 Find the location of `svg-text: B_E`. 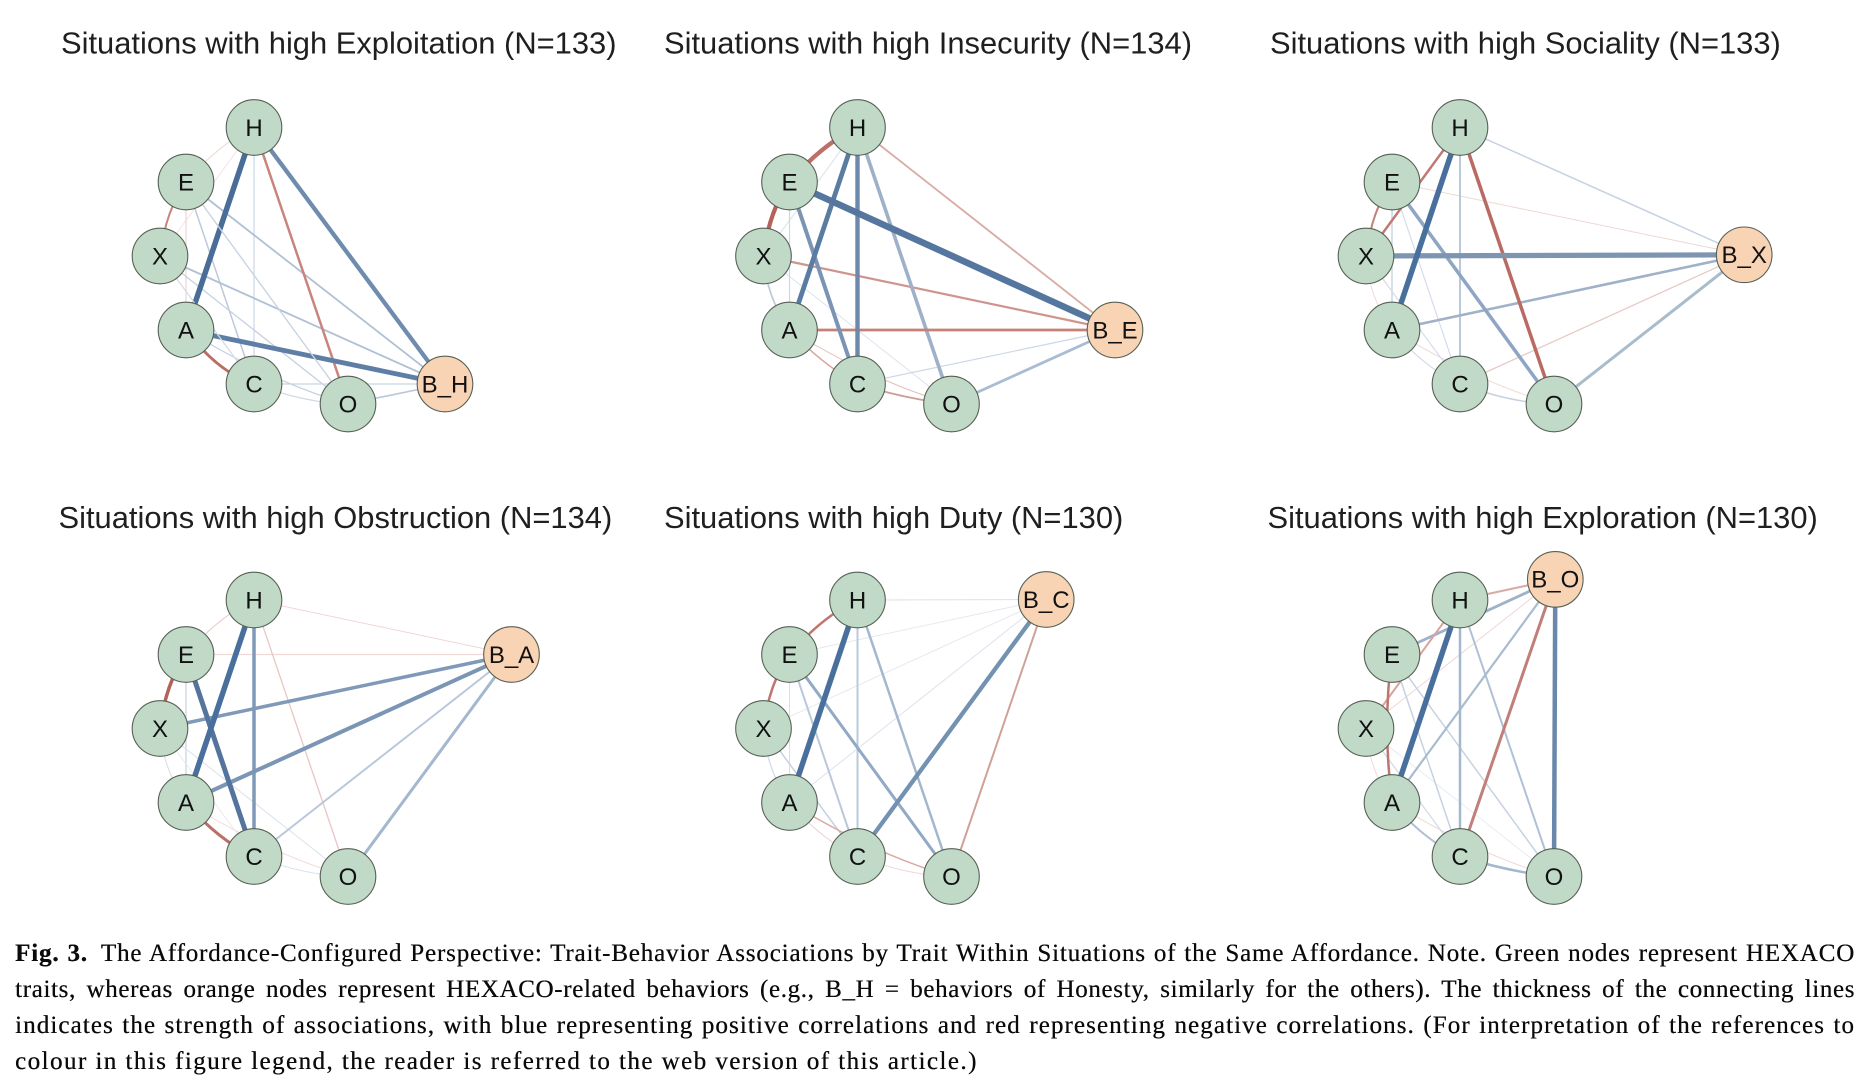

svg-text: B_E is located at coordinates (1114, 330).